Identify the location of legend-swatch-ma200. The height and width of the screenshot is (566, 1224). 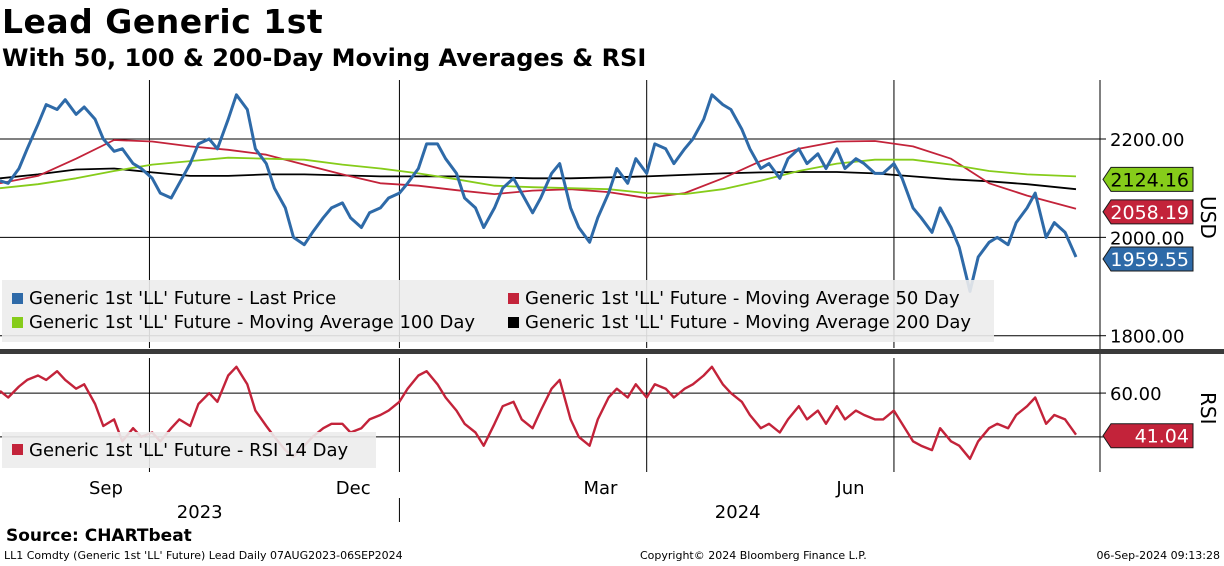
(513, 322).